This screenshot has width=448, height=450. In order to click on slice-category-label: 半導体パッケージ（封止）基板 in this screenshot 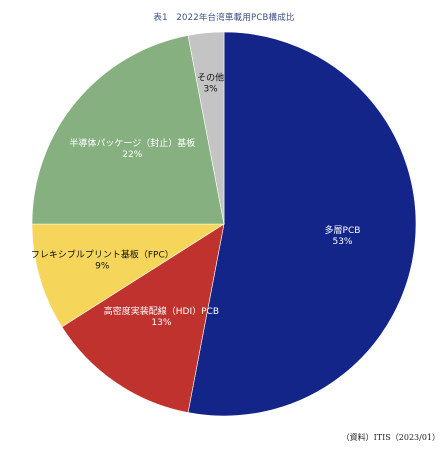, I will do `click(132, 143)`.